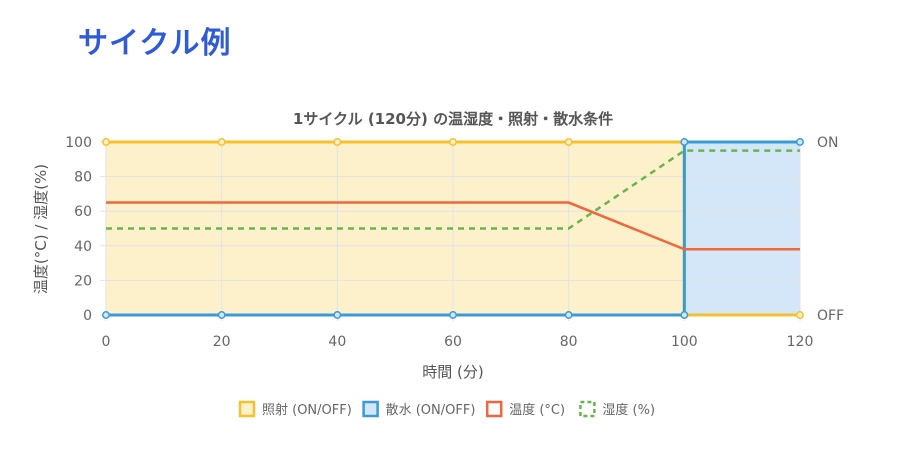 Image resolution: width=922 pixels, height=457 pixels. I want to click on x-tick-label: 100, so click(684, 342).